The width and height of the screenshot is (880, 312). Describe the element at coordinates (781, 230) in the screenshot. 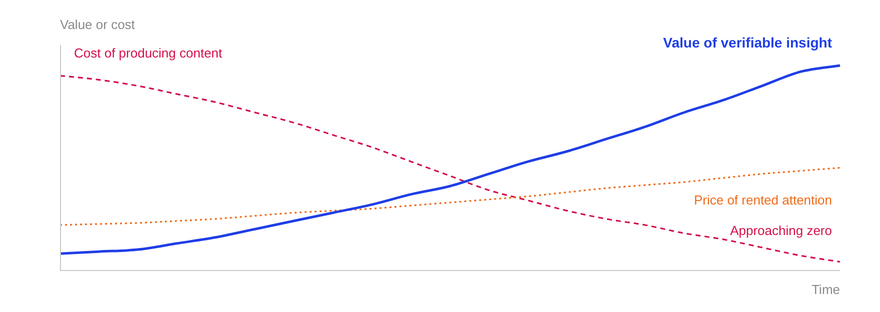

I see `annotation: Approaching zero` at that location.